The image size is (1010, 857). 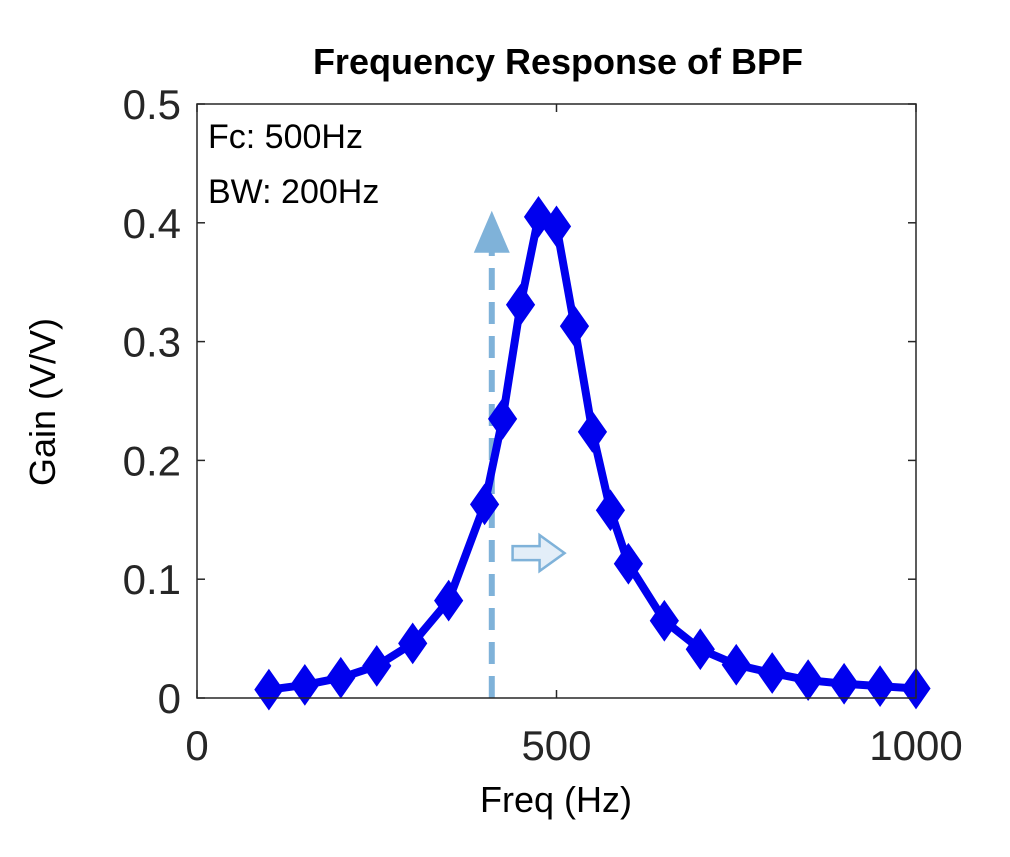 I want to click on chart-title: Frequency Response of BPF, so click(x=558, y=61).